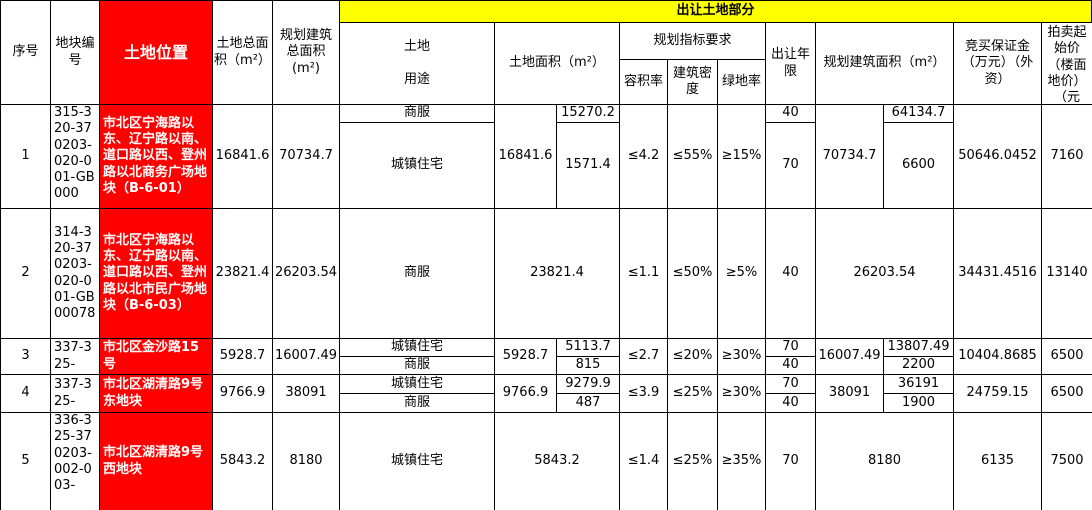 Image resolution: width=1092 pixels, height=510 pixels. Describe the element at coordinates (791, 114) in the screenshot. I see `row1-term-1: 40` at that location.